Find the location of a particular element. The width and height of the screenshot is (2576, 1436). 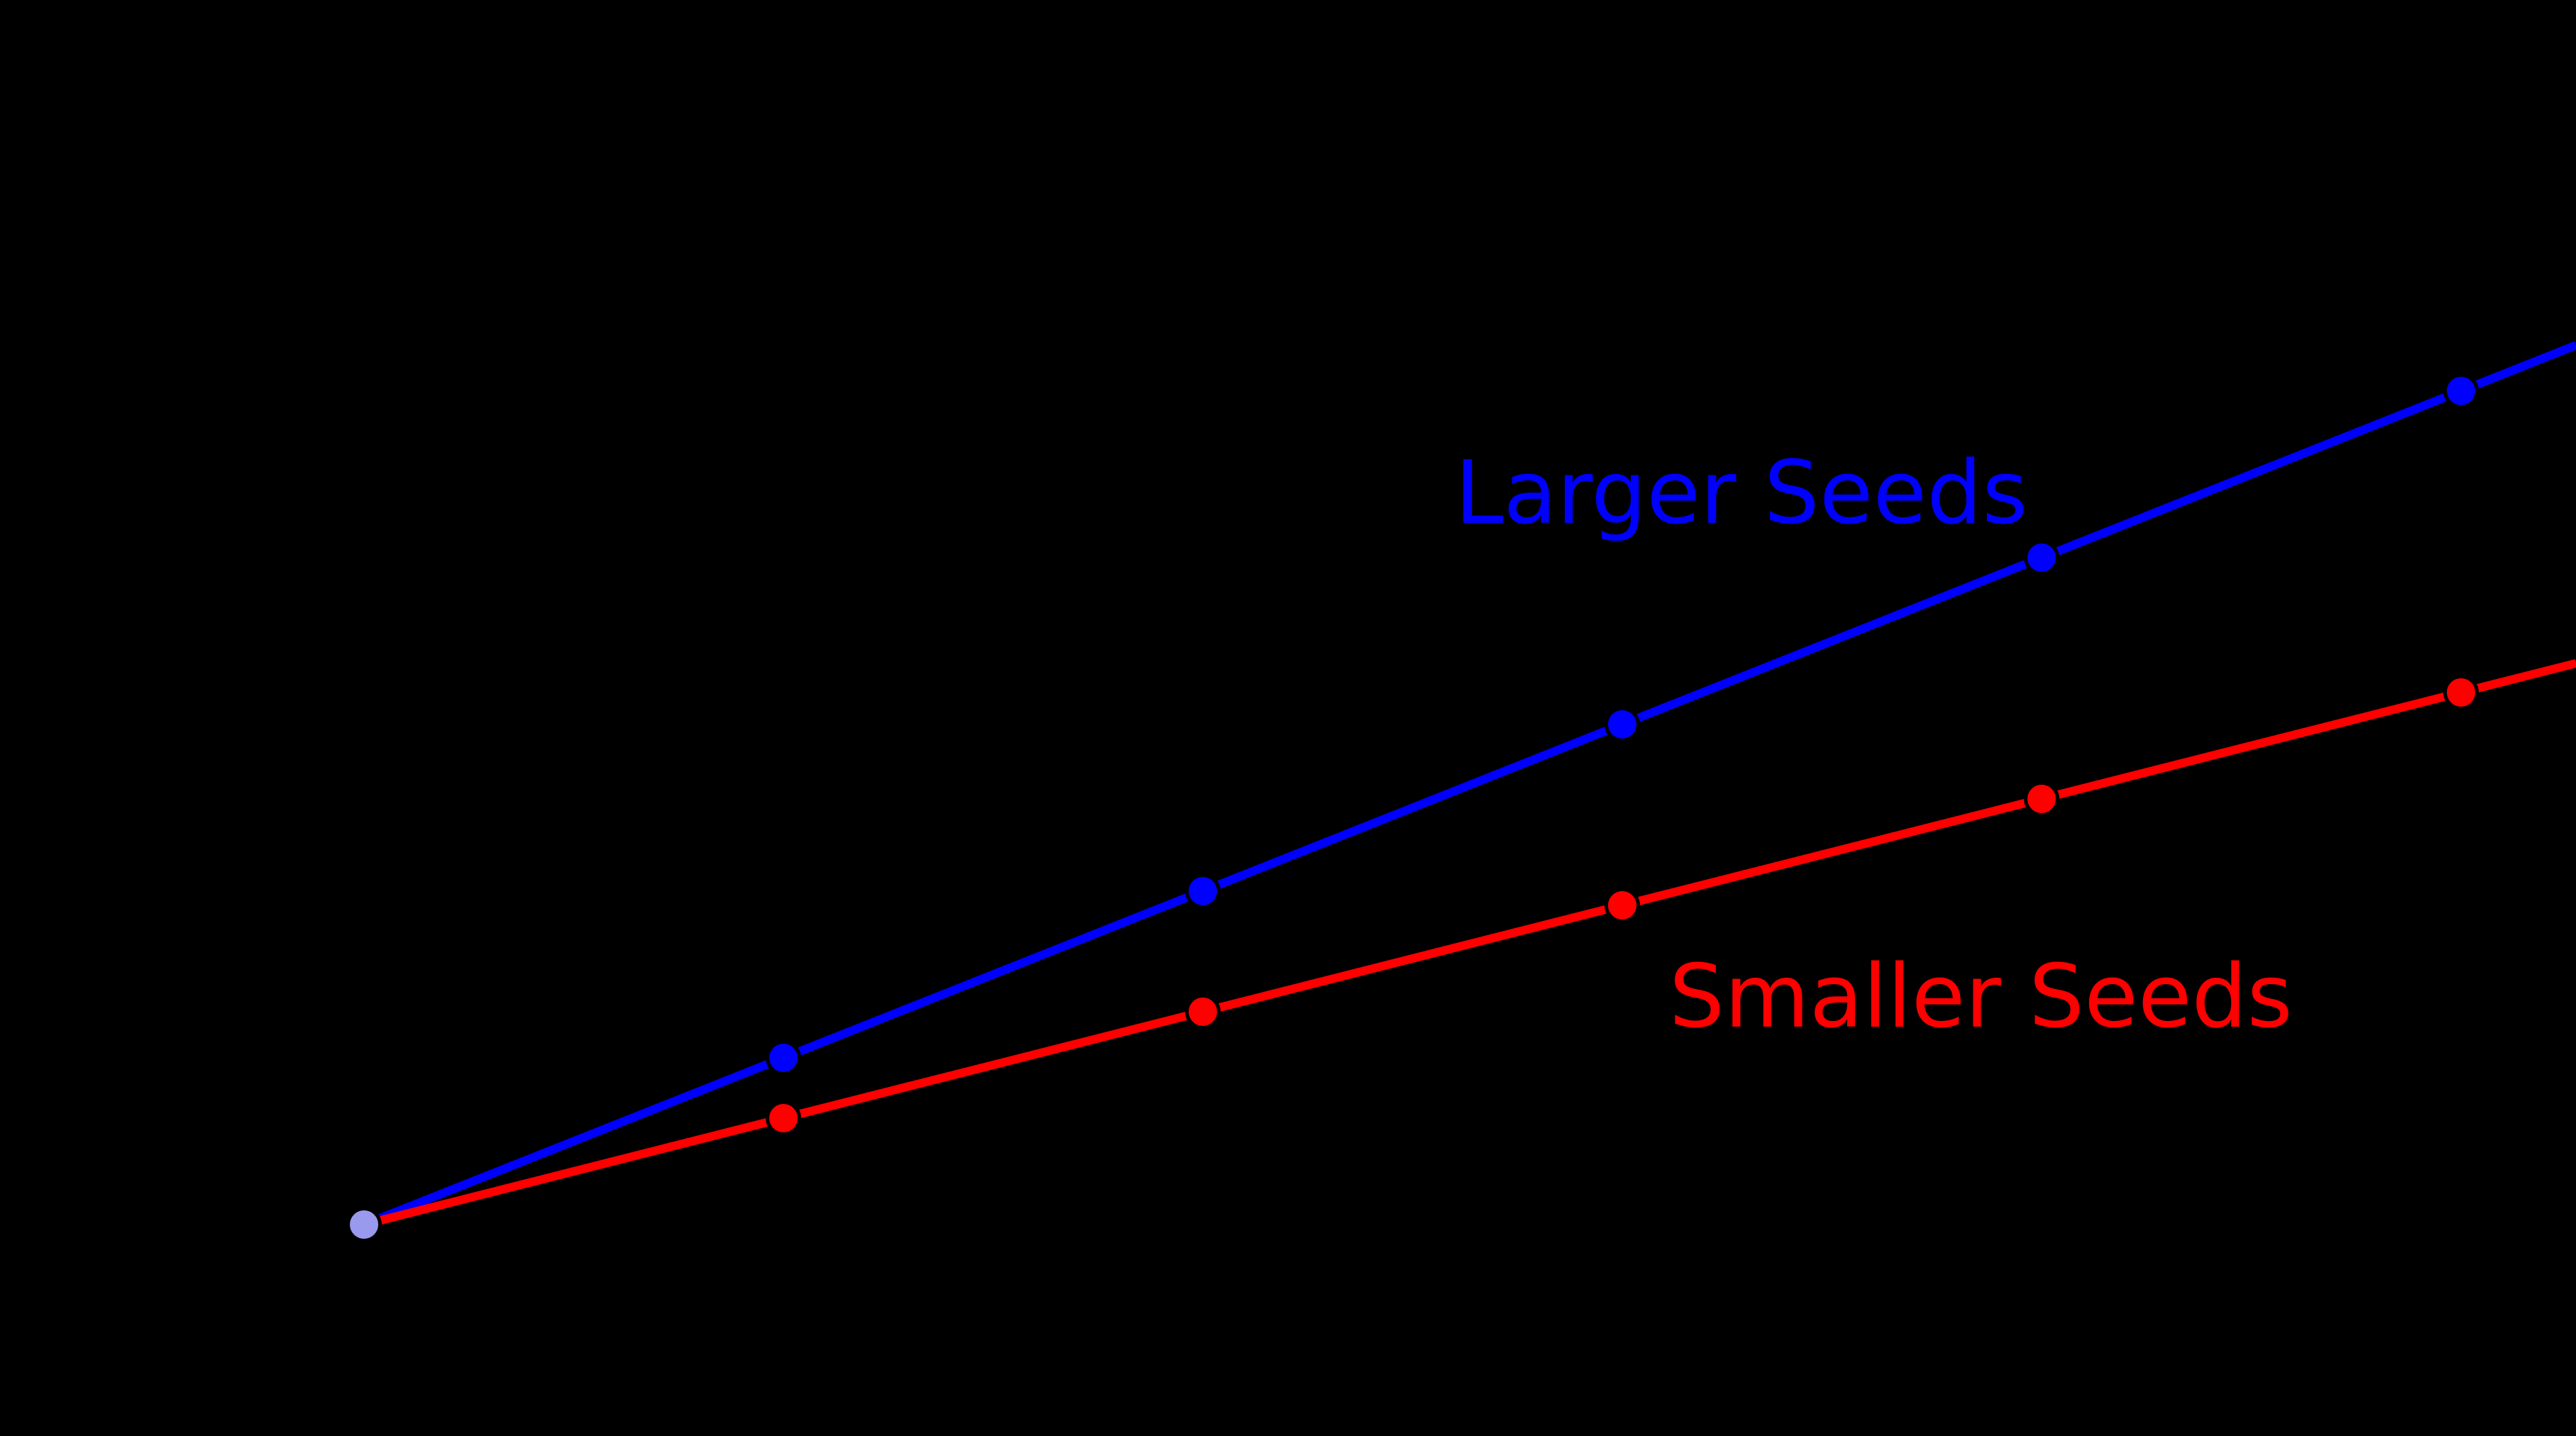

larger-seeds-label: Larger Seeds is located at coordinates (1741, 493).